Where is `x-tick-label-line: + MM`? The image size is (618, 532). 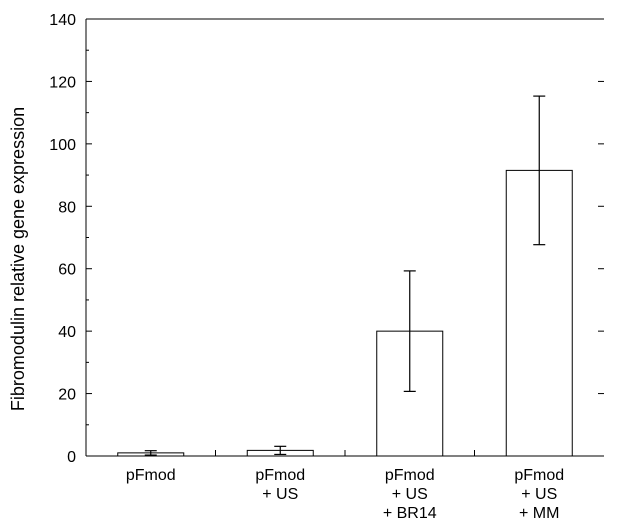
x-tick-label-line: + MM is located at coordinates (539, 513).